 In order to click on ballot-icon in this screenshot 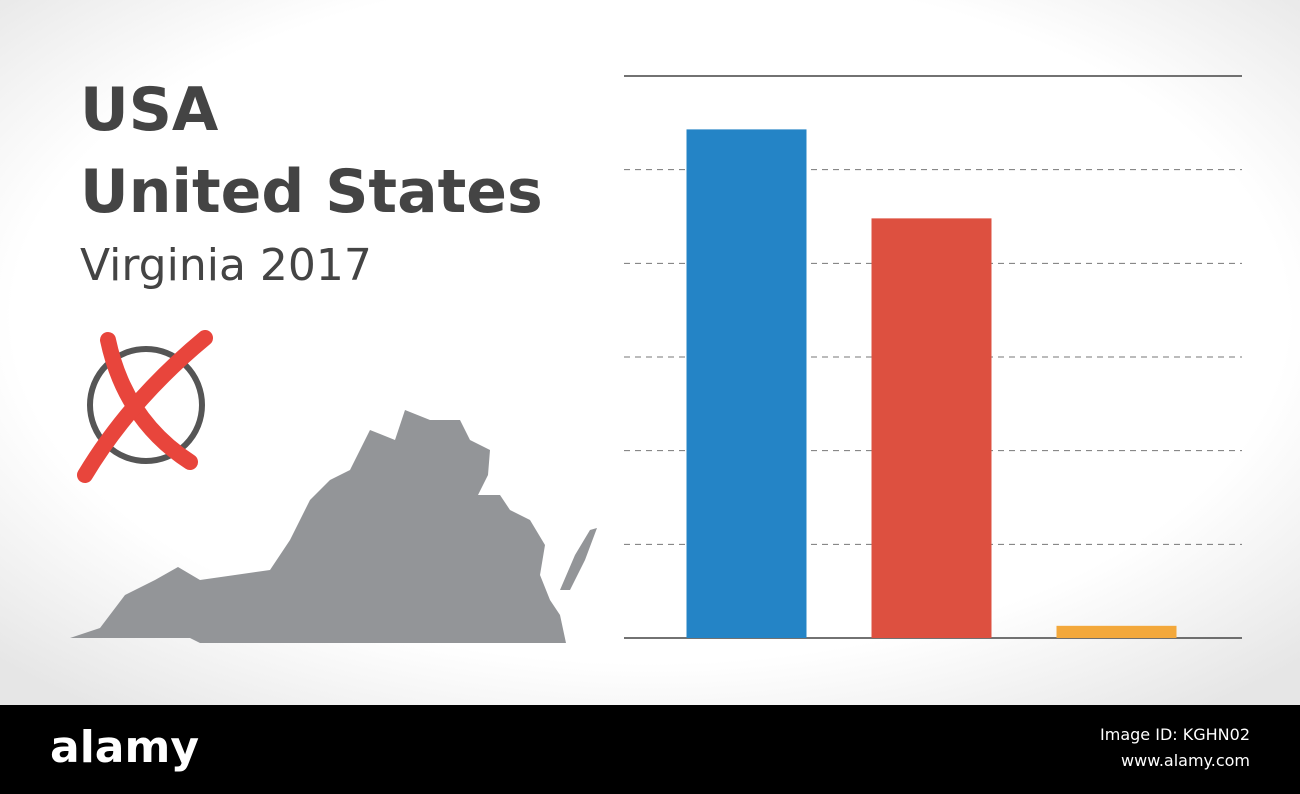, I will do `click(145, 406)`.